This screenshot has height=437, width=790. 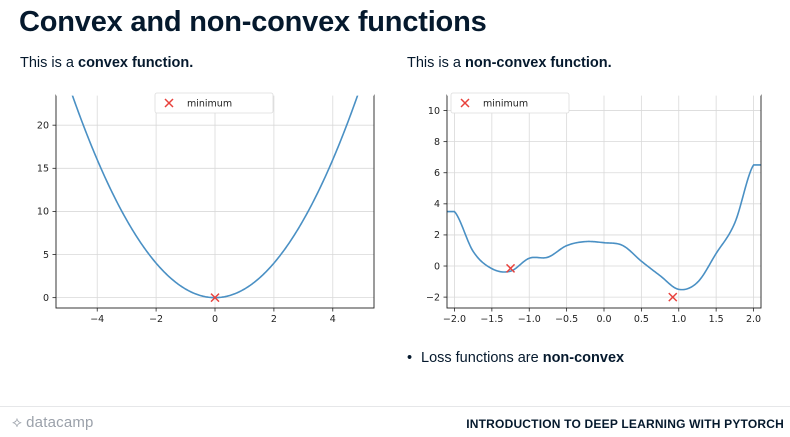 What do you see at coordinates (333, 319) in the screenshot?
I see `x-tick-label: 4` at bounding box center [333, 319].